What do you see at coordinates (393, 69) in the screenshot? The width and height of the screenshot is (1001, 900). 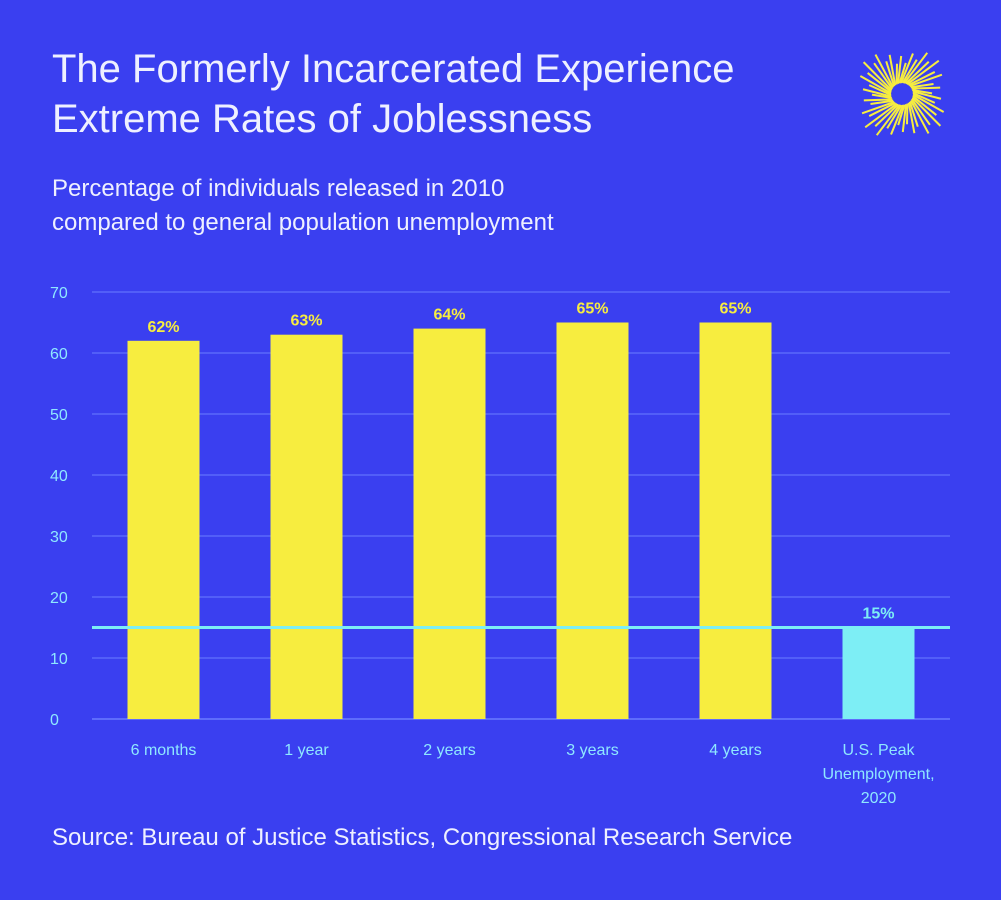 I see `chart-title-line-1: The Formerly Incarcerated Experience` at bounding box center [393, 69].